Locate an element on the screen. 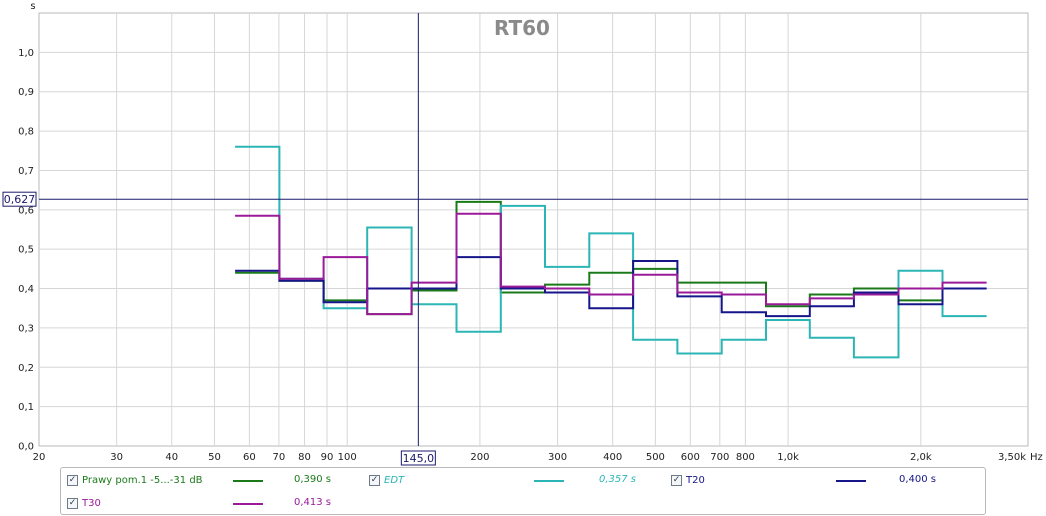 Image resolution: width=1046 pixels, height=516 pixels. x-tick-label: 30 is located at coordinates (116, 457).